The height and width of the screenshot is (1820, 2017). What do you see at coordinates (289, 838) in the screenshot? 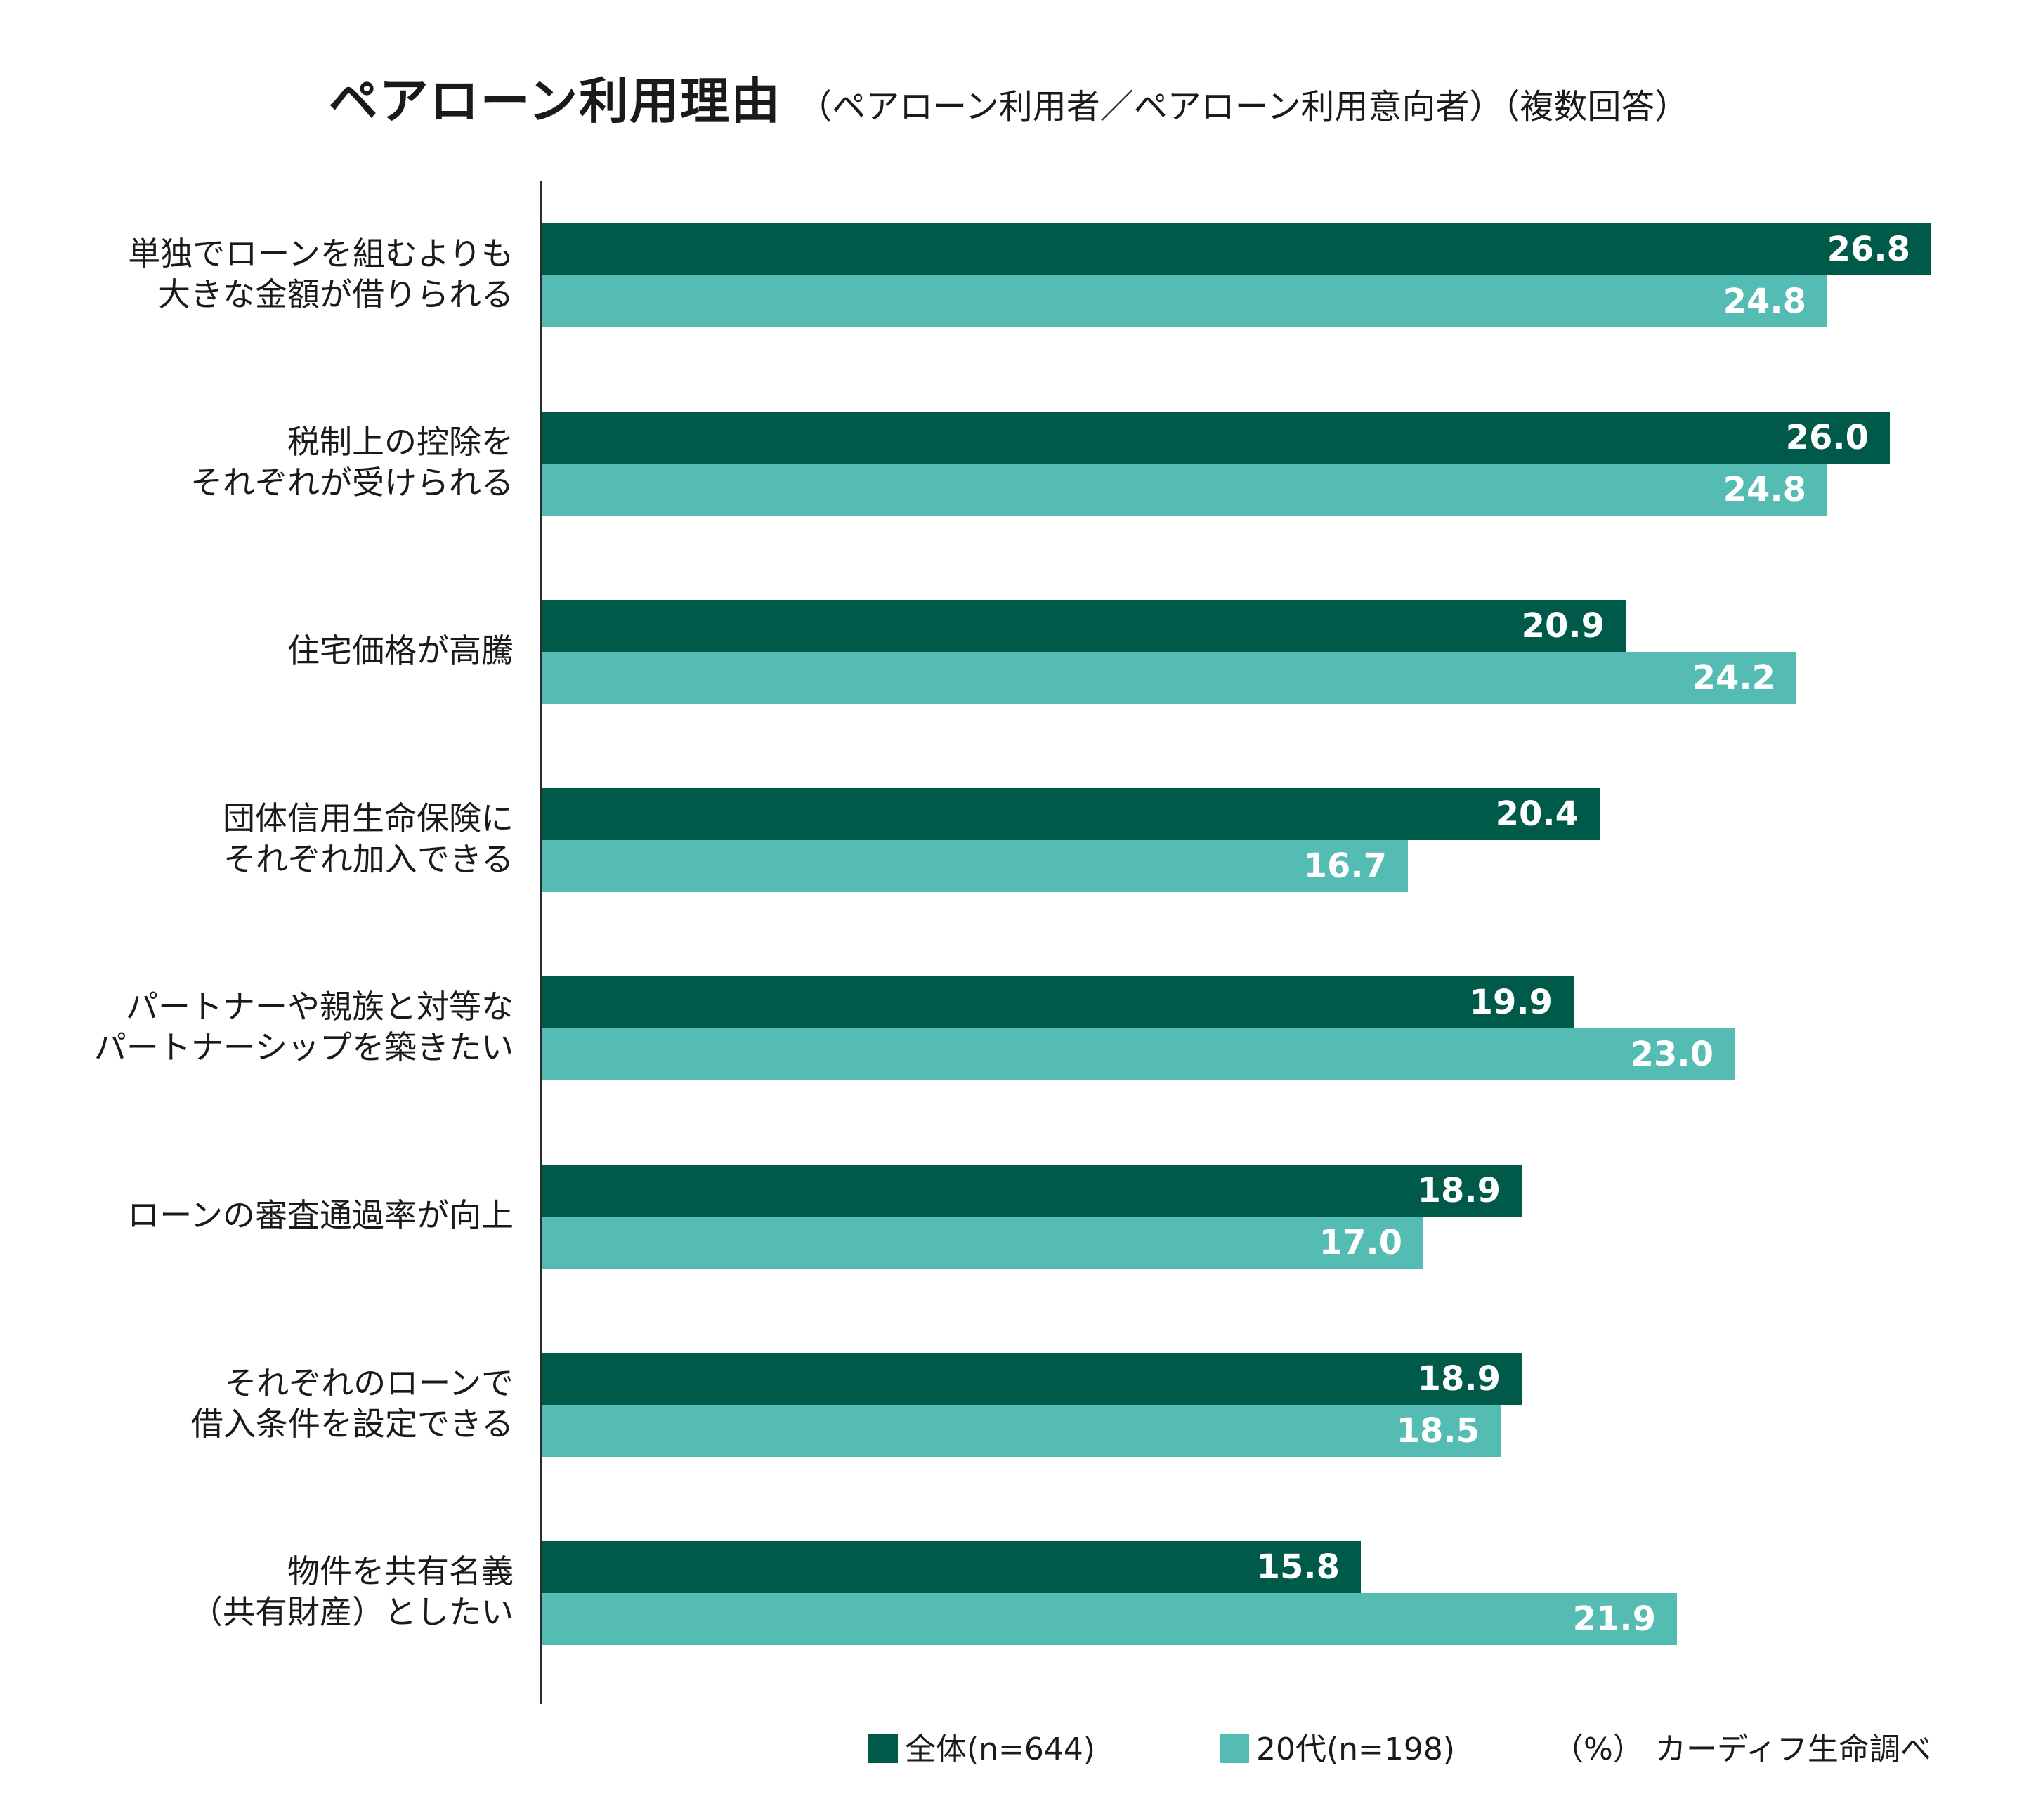
I see `category-label: 団体信用生命保険に それぞれ加入できる` at bounding box center [289, 838].